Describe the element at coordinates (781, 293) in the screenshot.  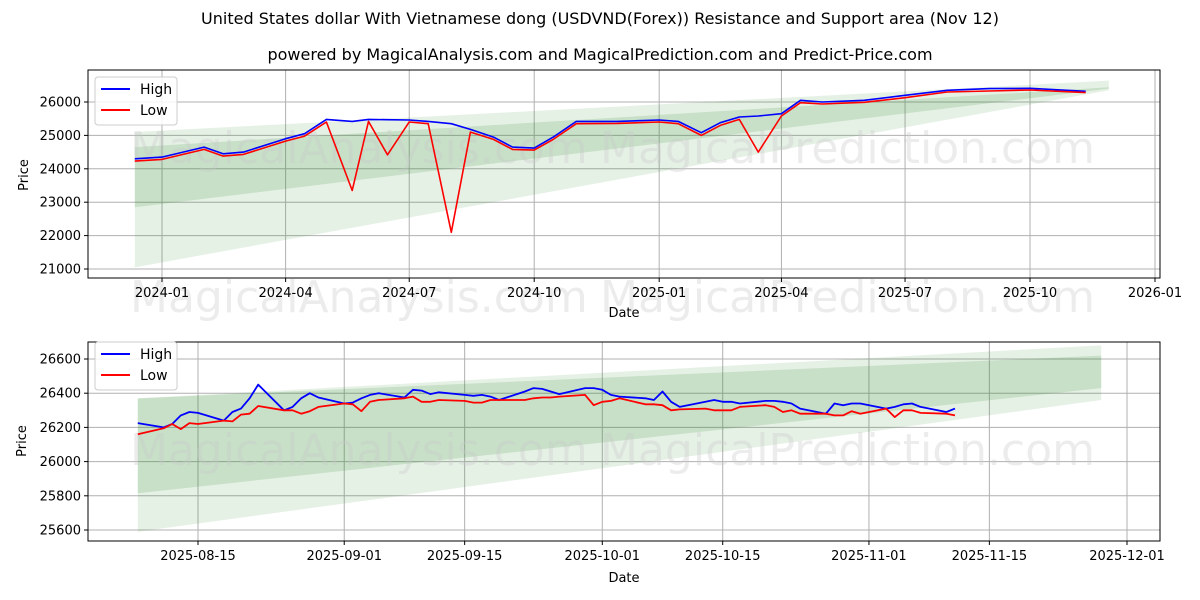
I see `x-tick-label: 2025-04` at that location.